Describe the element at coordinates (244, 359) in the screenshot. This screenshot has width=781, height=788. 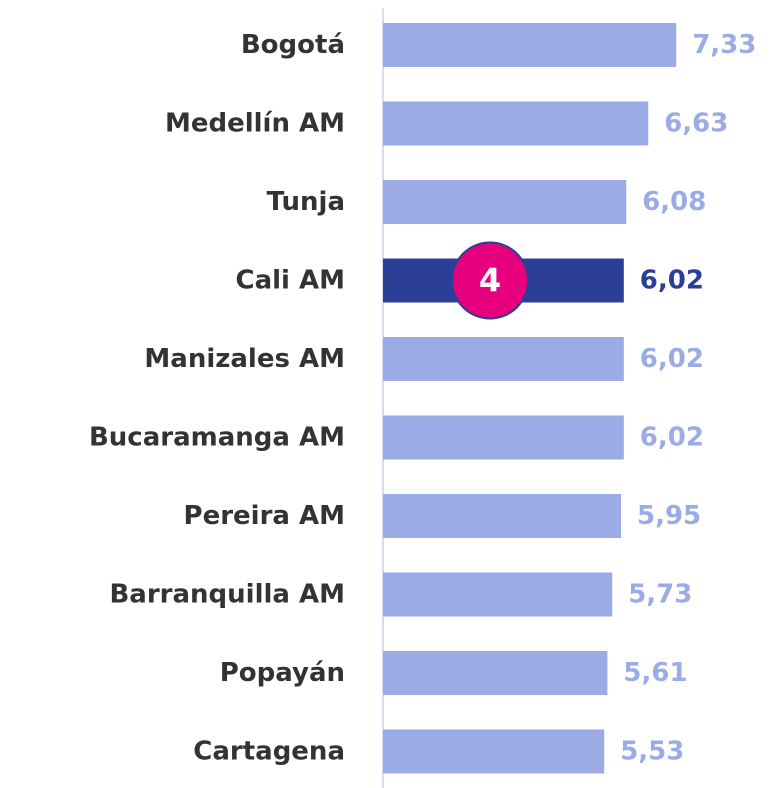
I see `category-label: Manizales AM` at that location.